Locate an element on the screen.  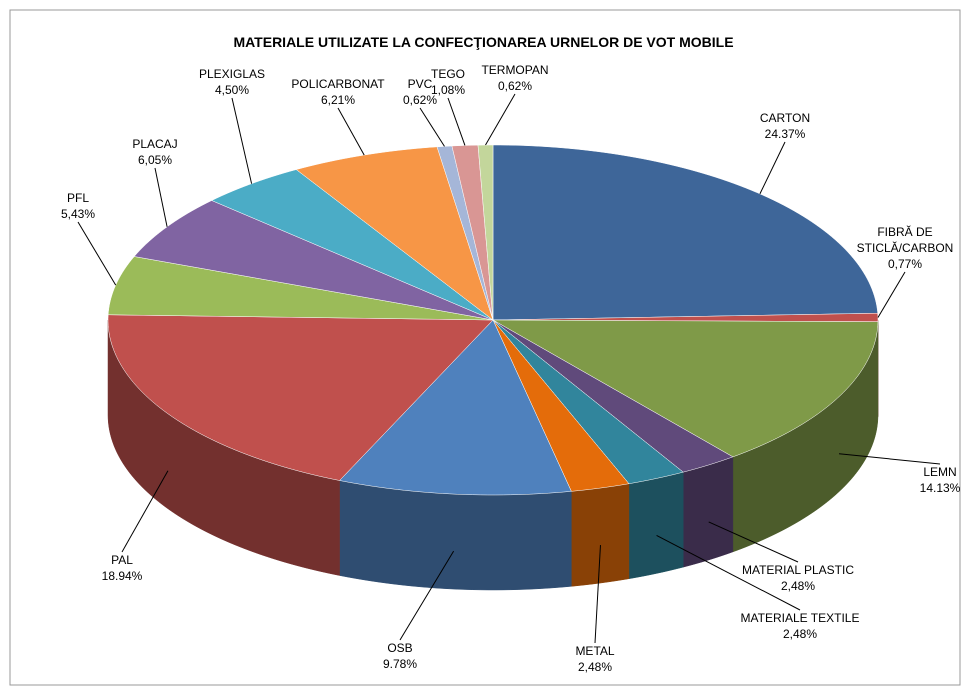
category-label: PLEXIGLAS is located at coordinates (232, 74).